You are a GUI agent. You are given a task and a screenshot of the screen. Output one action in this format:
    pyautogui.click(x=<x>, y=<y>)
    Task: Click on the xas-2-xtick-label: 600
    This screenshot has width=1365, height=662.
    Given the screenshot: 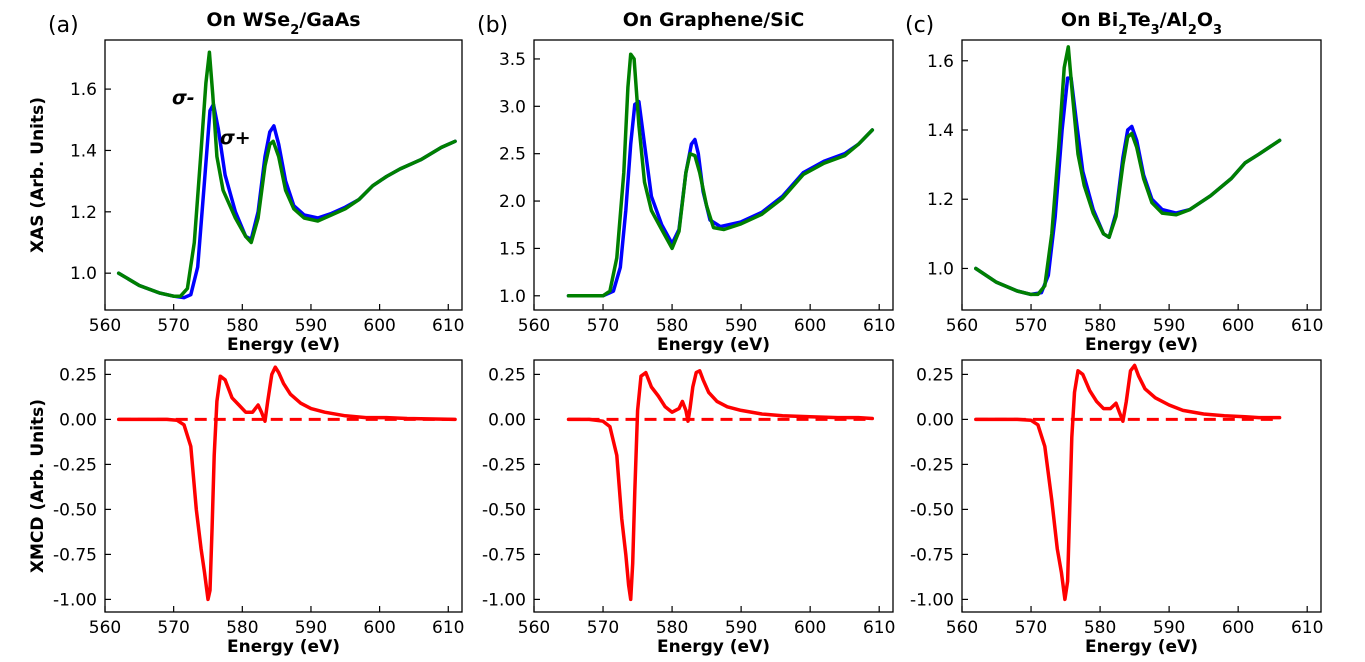 What is the action you would take?
    pyautogui.click(x=1238, y=326)
    